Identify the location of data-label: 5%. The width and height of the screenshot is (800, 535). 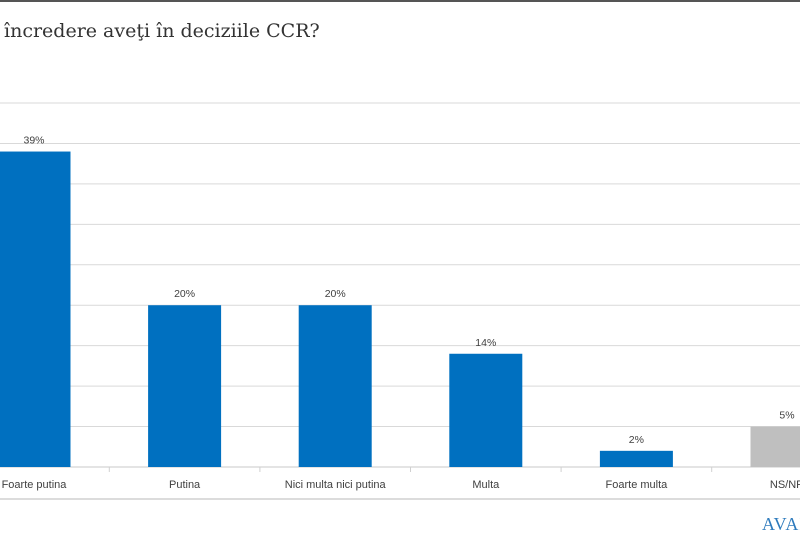
(786, 416).